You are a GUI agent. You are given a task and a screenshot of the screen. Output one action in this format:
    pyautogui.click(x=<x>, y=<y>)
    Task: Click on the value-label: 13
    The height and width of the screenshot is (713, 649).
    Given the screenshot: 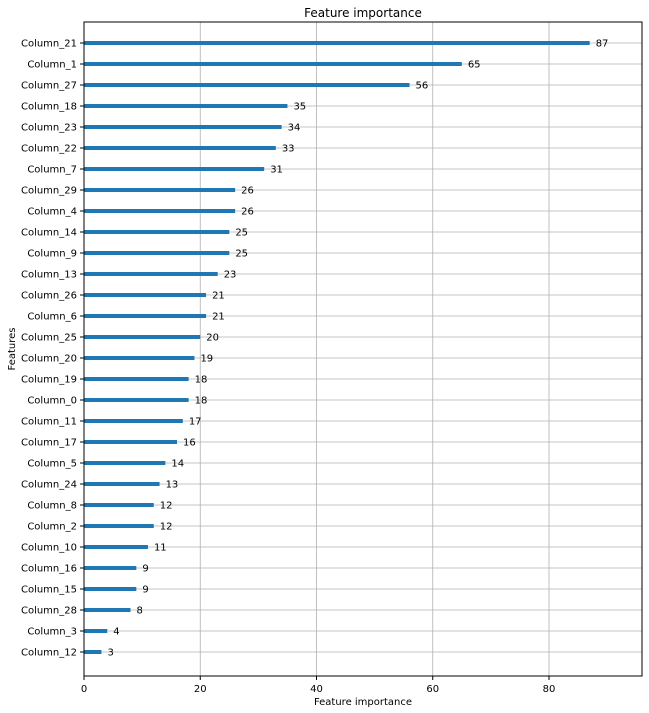 What is the action you would take?
    pyautogui.click(x=172, y=485)
    